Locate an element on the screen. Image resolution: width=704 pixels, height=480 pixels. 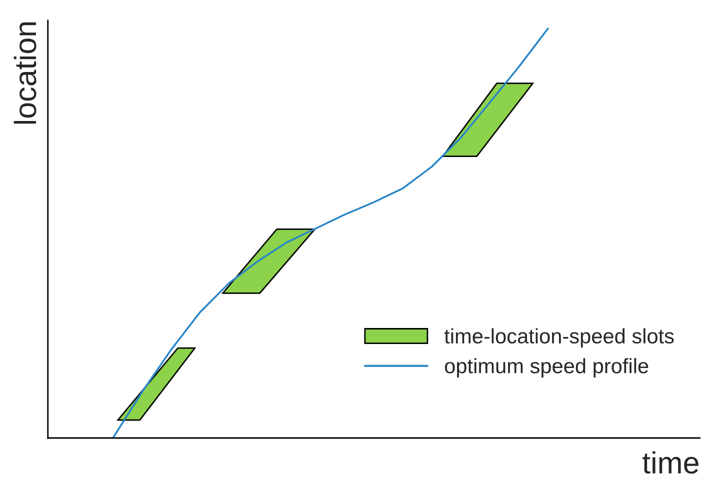
legend-label: optimum speed profile is located at coordinates (546, 368).